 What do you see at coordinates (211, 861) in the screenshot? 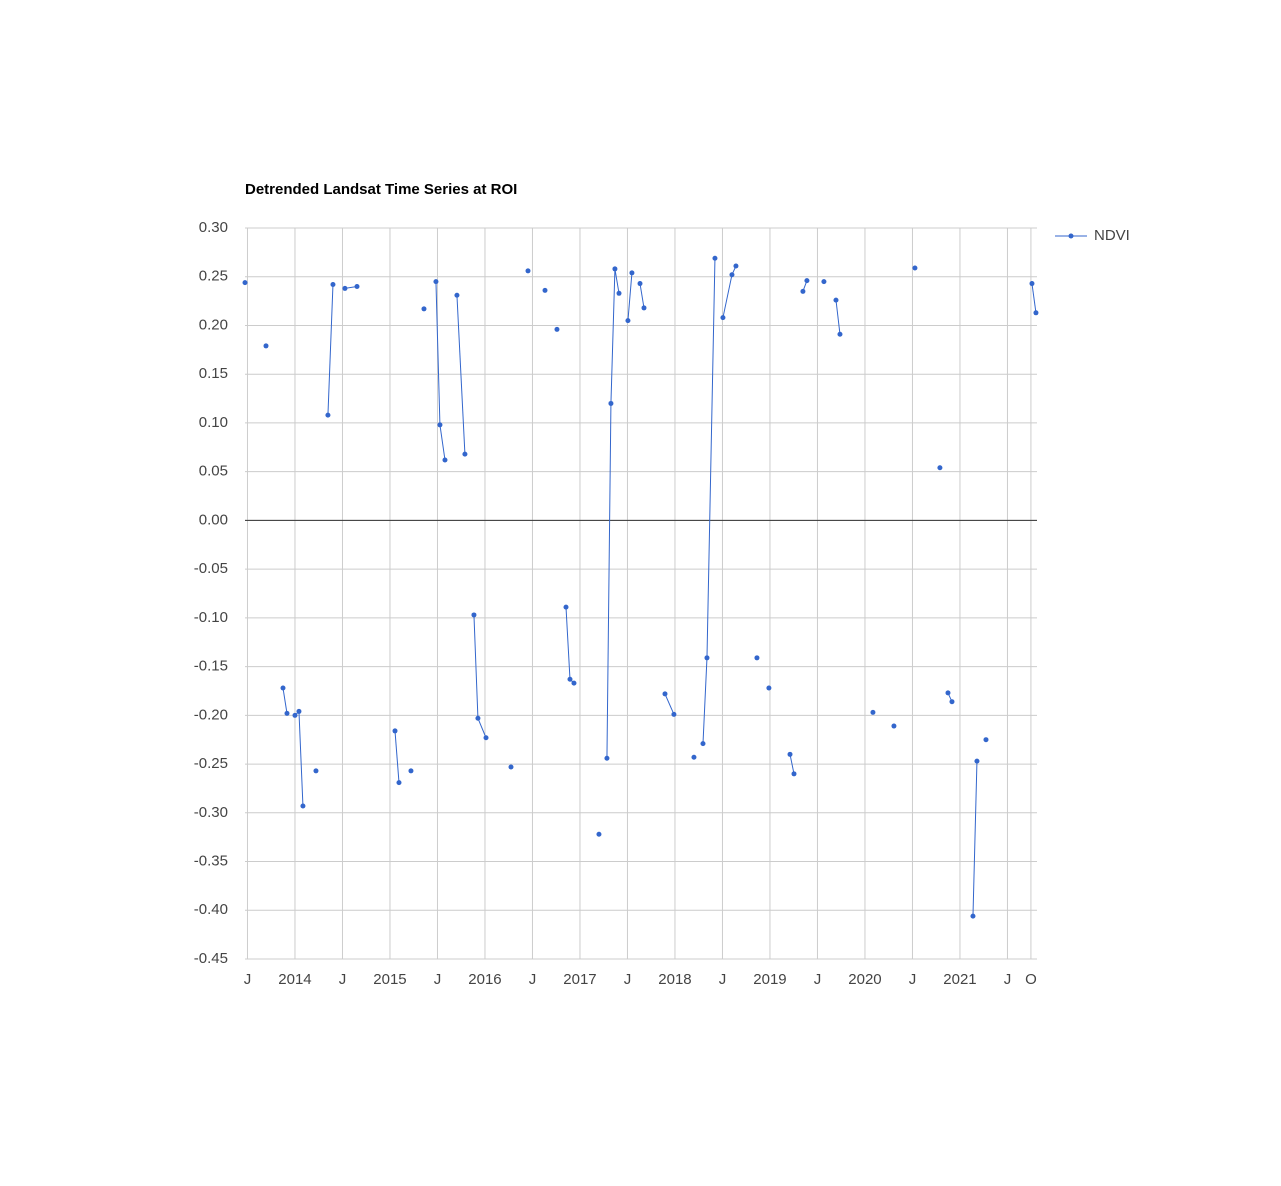
I see `y-tick-label: -0.35` at bounding box center [211, 861].